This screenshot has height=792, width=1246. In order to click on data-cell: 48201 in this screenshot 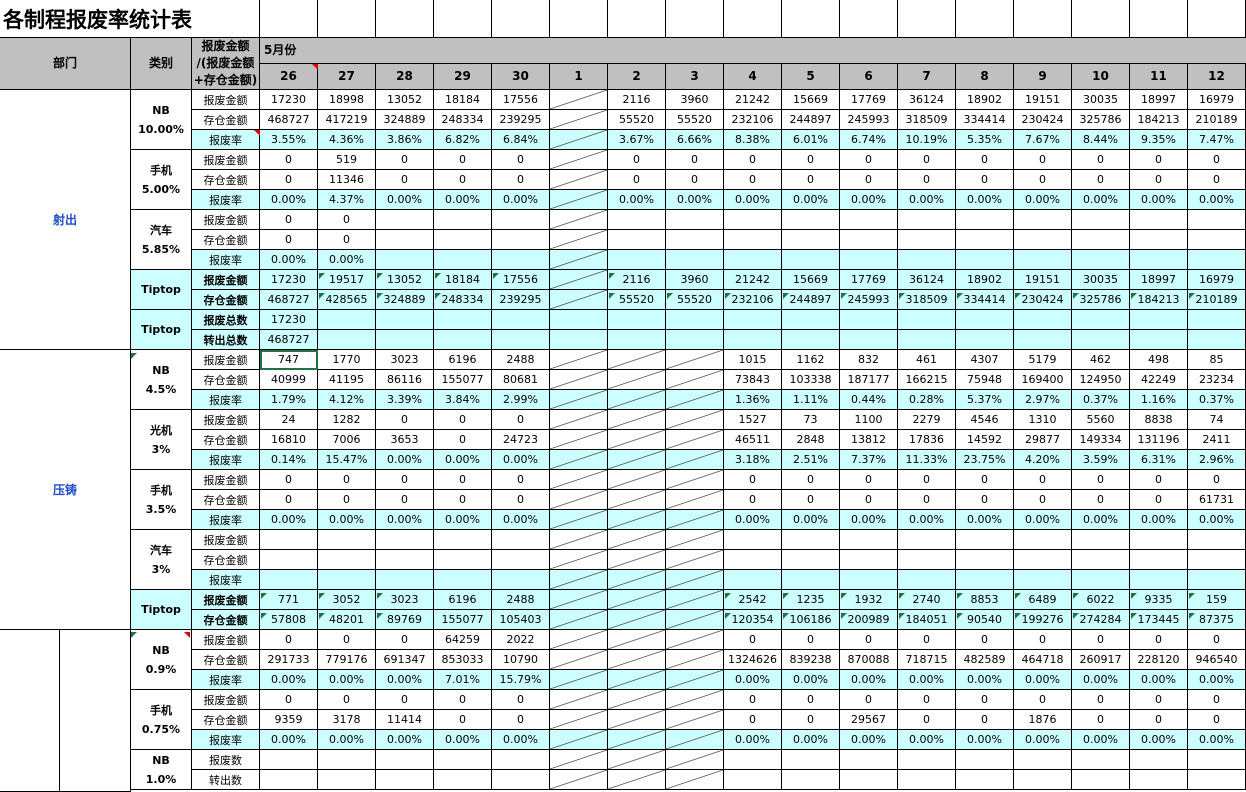, I will do `click(347, 620)`.